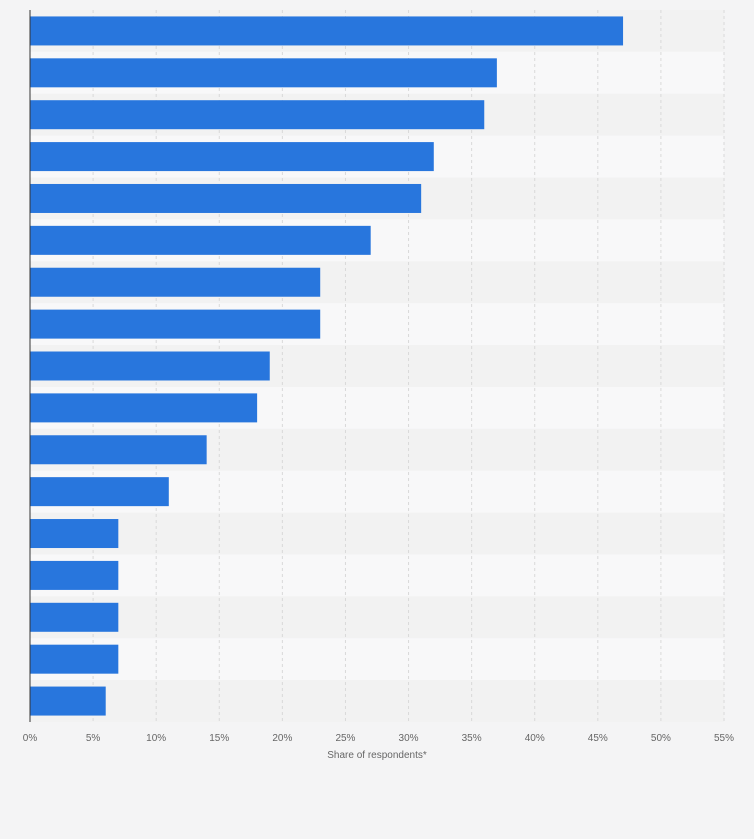 This screenshot has width=754, height=839. I want to click on x-tick-label: 10%, so click(156, 738).